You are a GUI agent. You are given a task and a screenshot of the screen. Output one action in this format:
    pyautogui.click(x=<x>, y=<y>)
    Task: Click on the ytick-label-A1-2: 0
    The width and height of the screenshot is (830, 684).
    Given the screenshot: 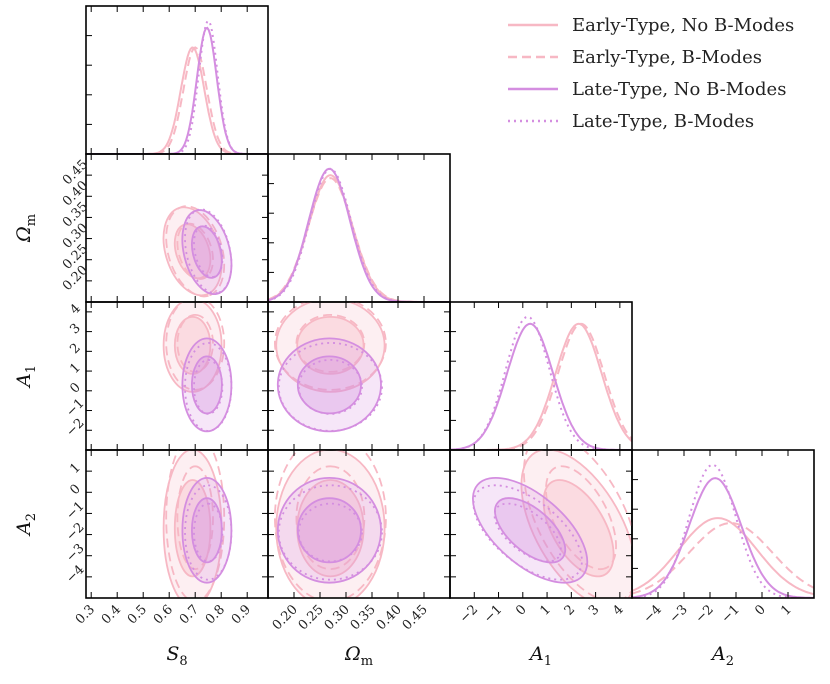 What is the action you would take?
    pyautogui.click(x=75, y=388)
    